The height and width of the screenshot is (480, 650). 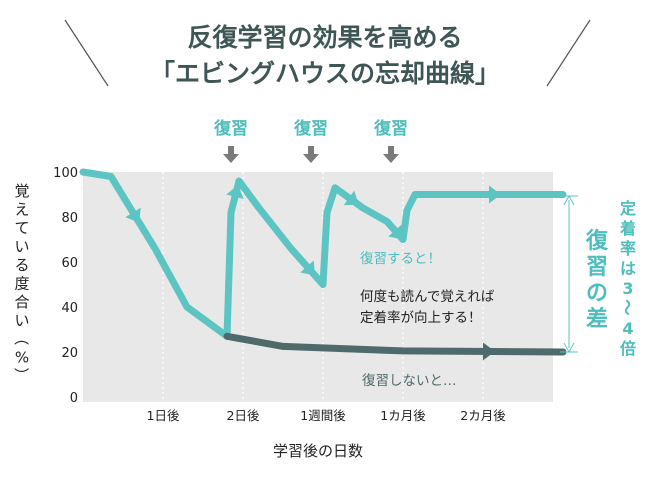 I want to click on y-tick-label: 40, so click(x=69, y=308).